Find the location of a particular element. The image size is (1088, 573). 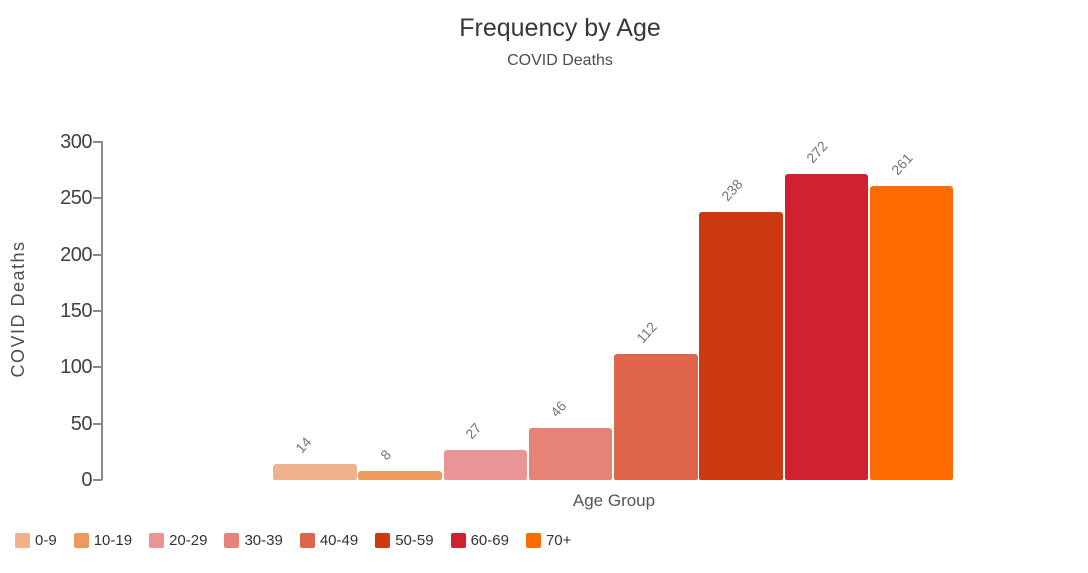

y-tick-label: 300 is located at coordinates (76, 142).